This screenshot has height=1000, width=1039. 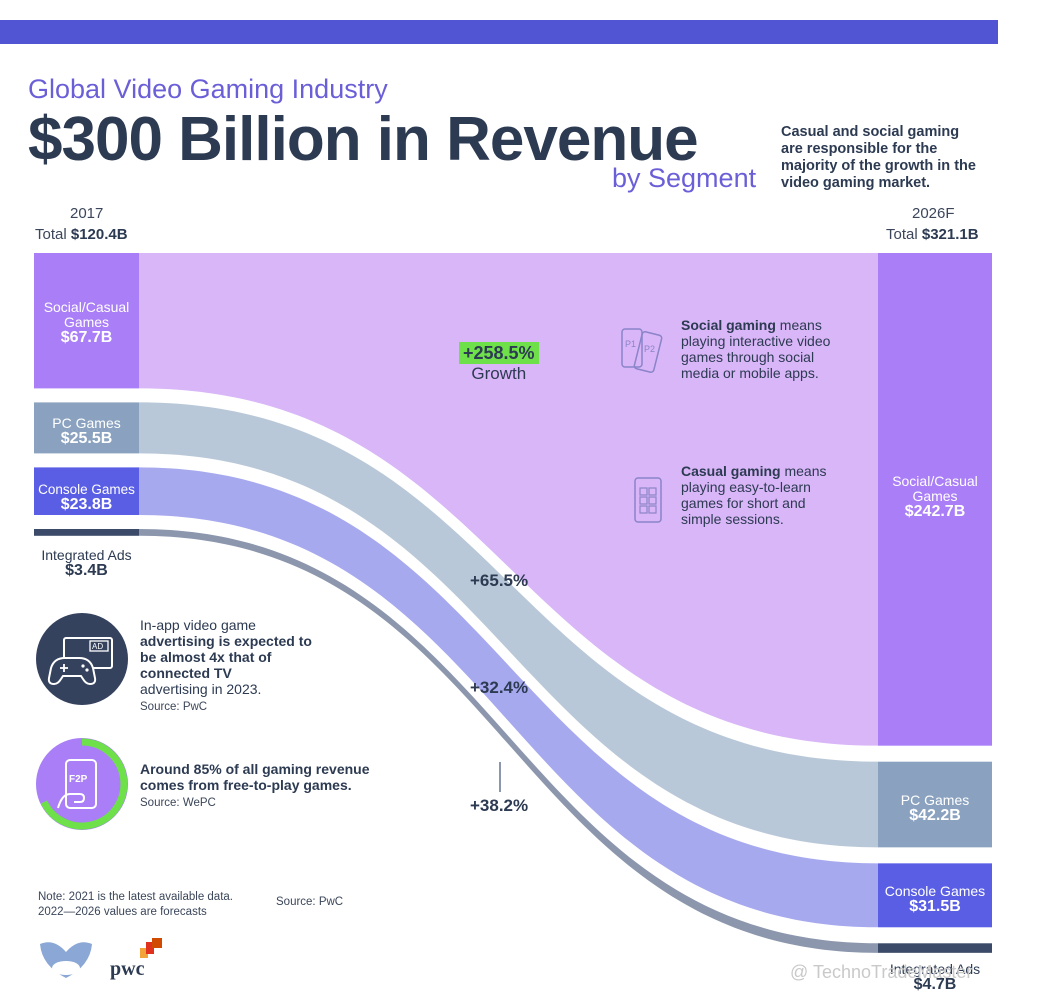 I want to click on mobile-puzzle-icon, so click(x=648, y=500).